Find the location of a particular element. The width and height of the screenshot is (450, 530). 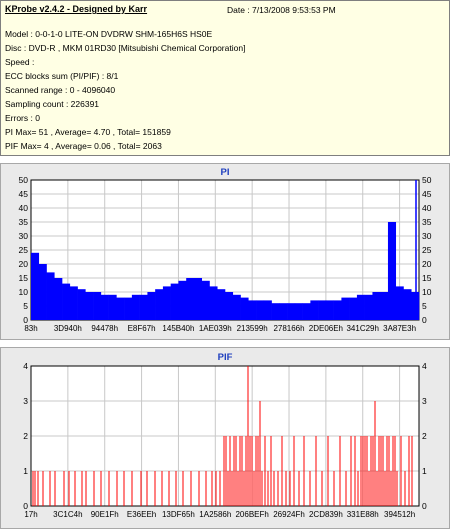

pi-y-tick-left: 10 is located at coordinates (24, 292).